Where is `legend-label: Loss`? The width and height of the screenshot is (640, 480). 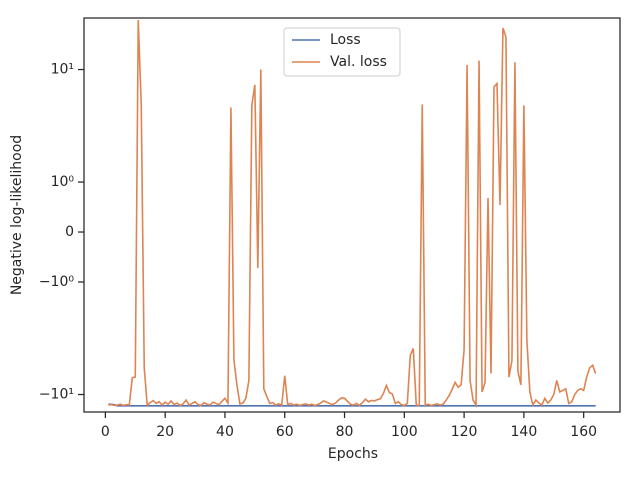 legend-label: Loss is located at coordinates (345, 40).